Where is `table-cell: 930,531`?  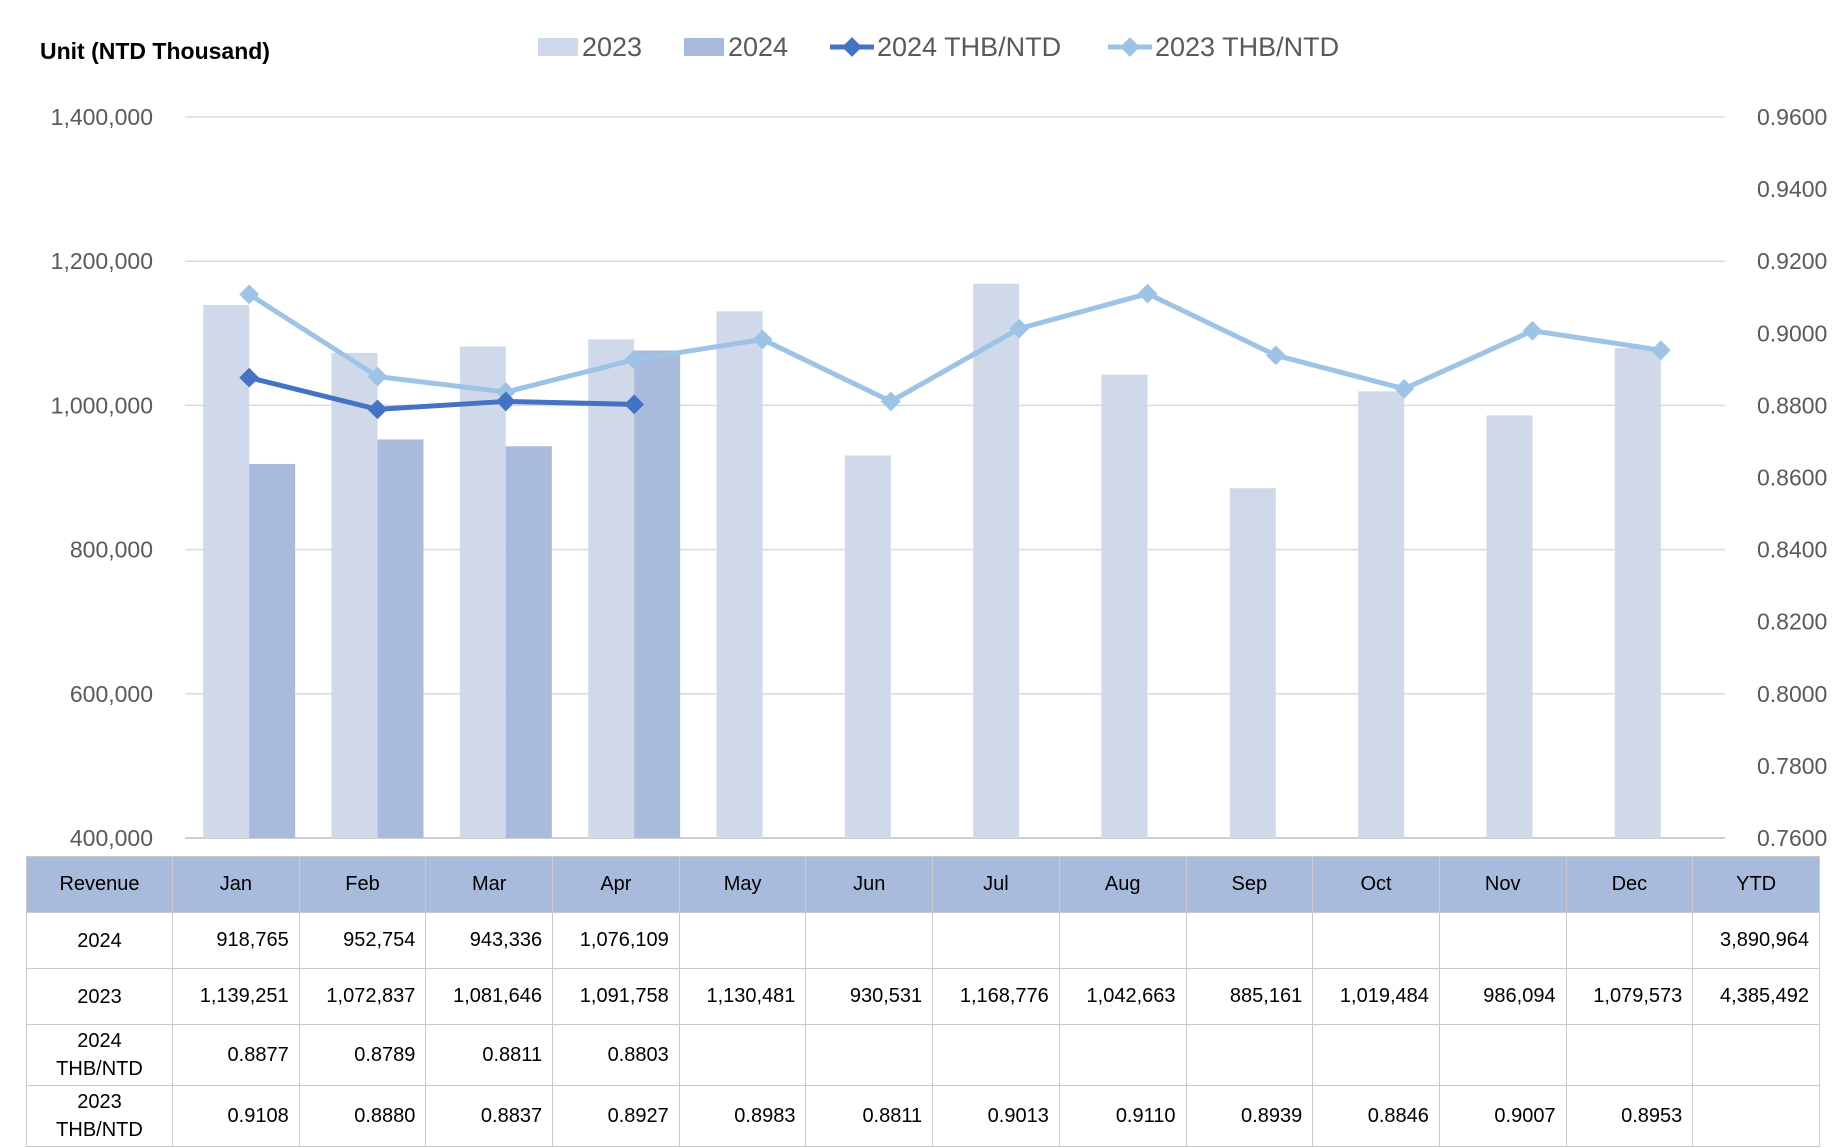
table-cell: 930,531 is located at coordinates (869, 996).